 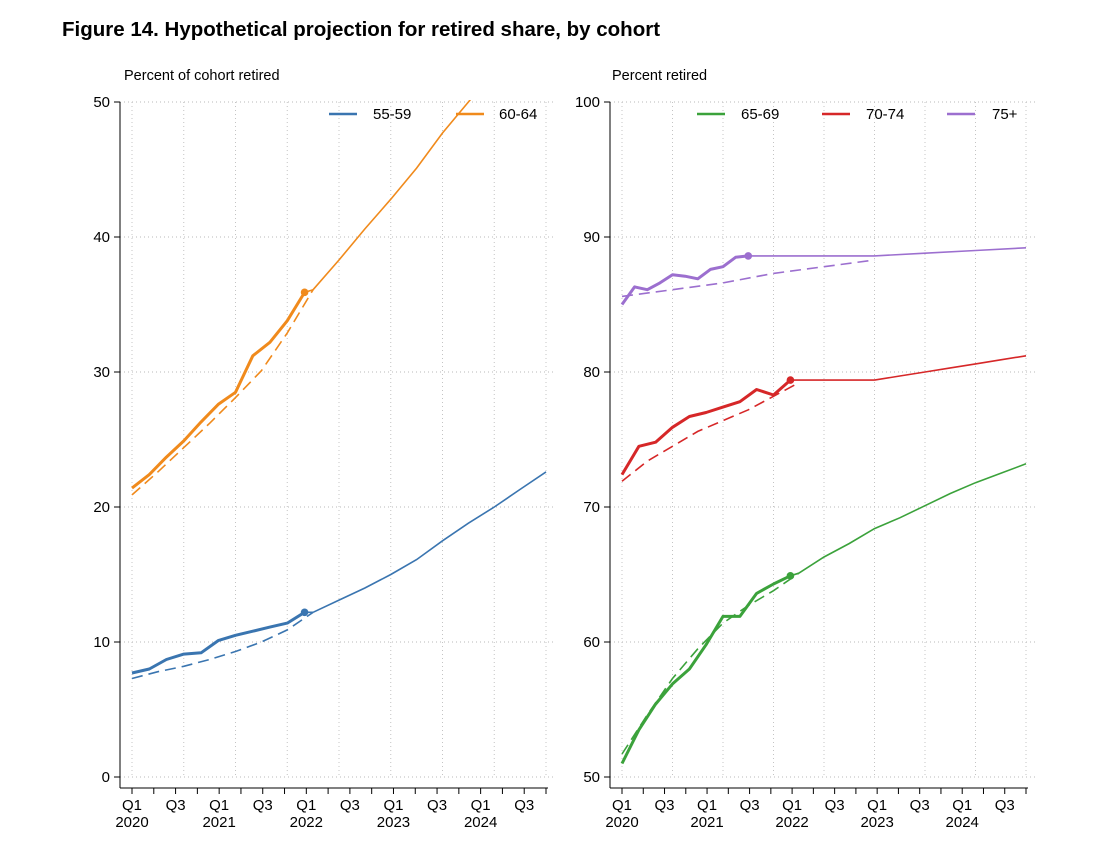 What do you see at coordinates (202, 76) in the screenshot?
I see `y-axis-label: Percent of cohort retired` at bounding box center [202, 76].